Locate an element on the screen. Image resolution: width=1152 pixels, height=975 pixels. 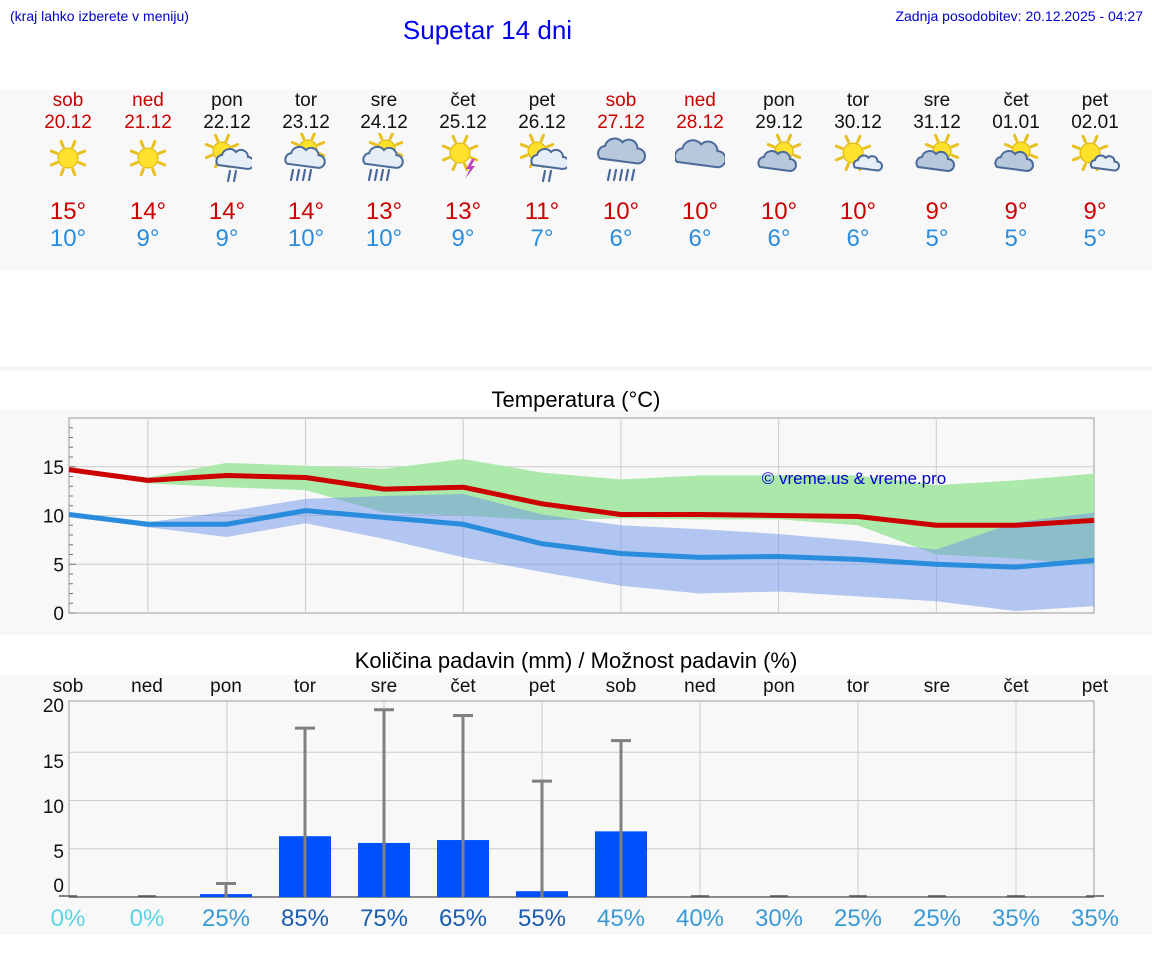
forecast-day: pet 02.01 9° 5° is located at coordinates (1095, 177).